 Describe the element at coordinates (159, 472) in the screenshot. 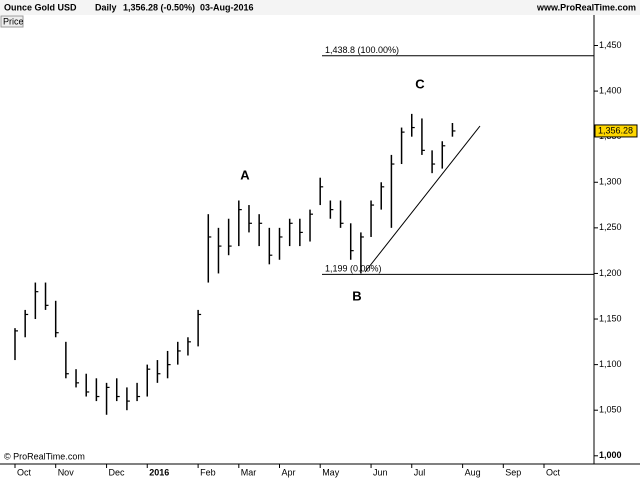

I see `x-tick-label: 2016` at that location.